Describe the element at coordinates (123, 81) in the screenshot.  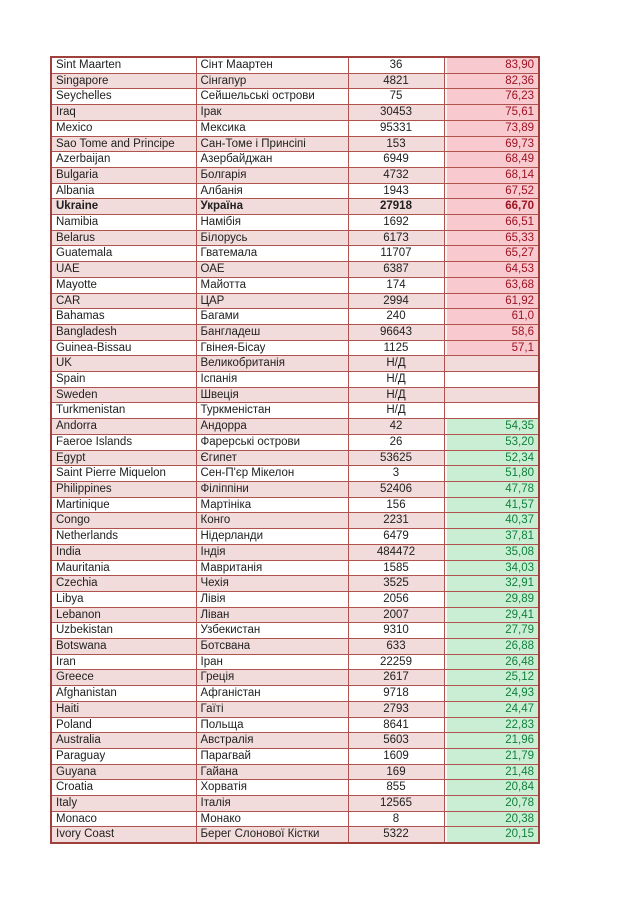
I see `cell-country-en: Singapore` at that location.